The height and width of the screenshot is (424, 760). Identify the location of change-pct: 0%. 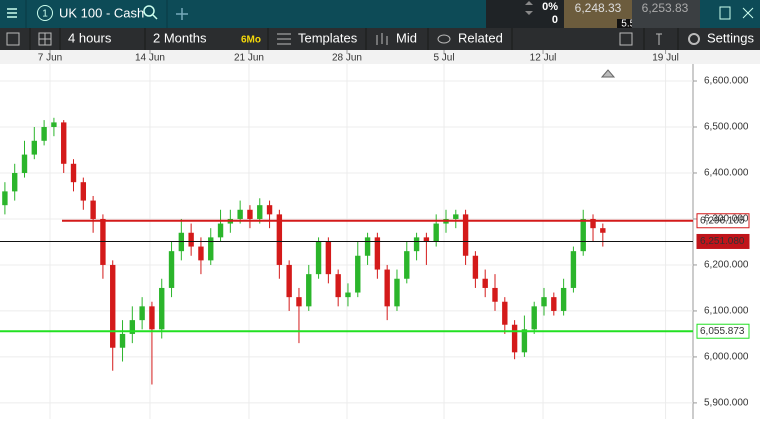
(550, 7).